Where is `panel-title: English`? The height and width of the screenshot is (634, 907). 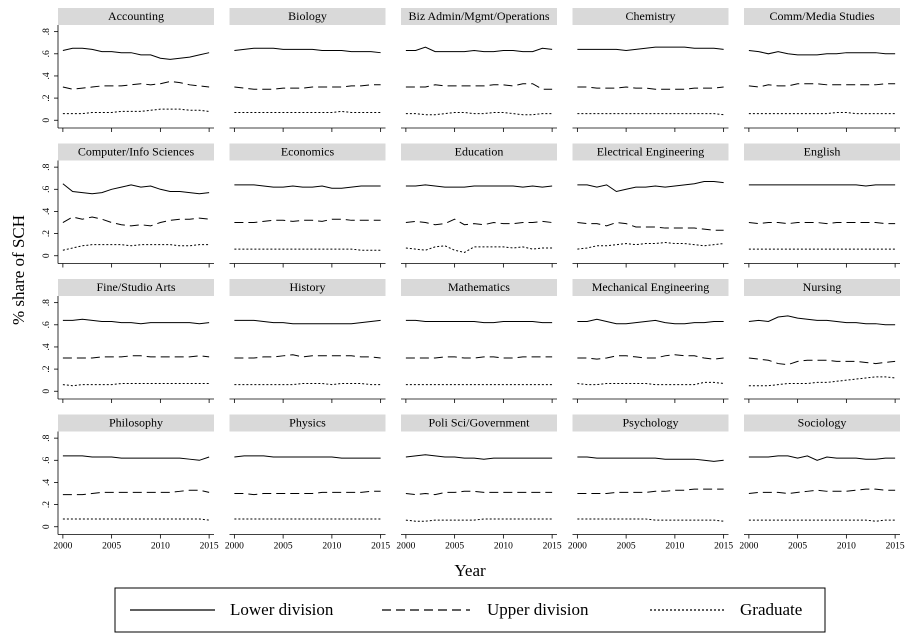
panel-title: English is located at coordinates (822, 151).